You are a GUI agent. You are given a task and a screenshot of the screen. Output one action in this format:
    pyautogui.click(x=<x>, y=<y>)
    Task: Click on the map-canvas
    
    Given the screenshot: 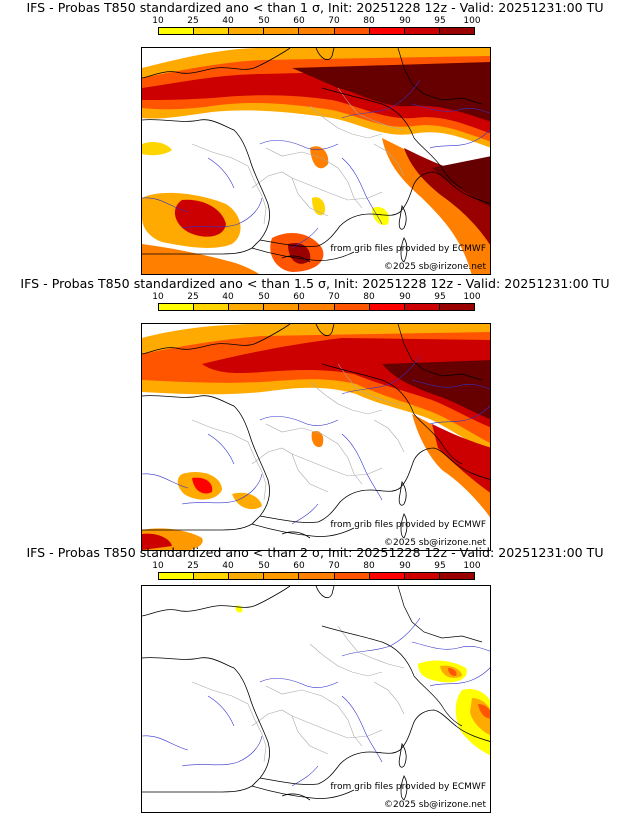 What is the action you would take?
    pyautogui.click(x=316, y=693)
    